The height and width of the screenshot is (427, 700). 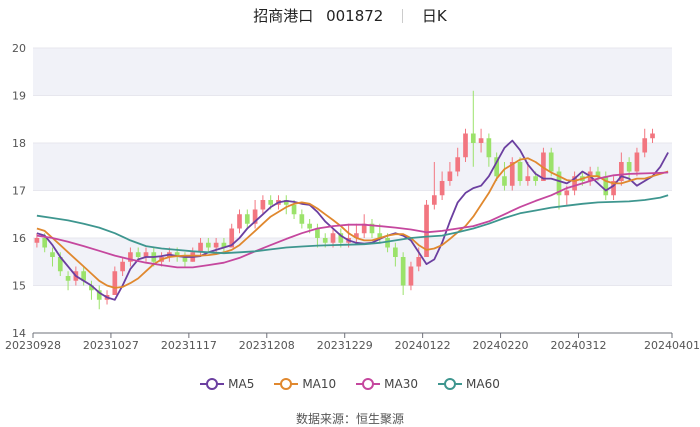 I want to click on x-tick-label: 20240401, so click(x=672, y=345).